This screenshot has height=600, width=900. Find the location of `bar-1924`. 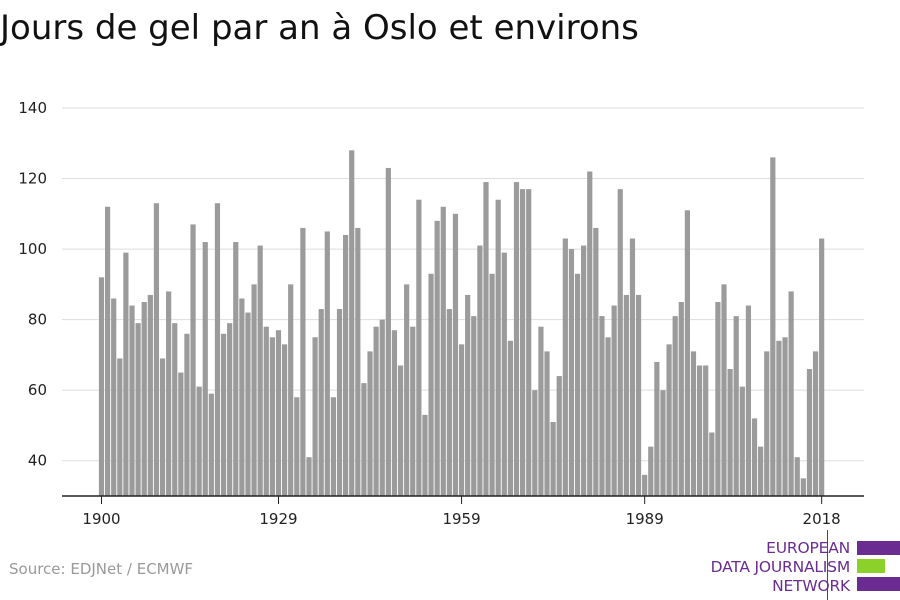

bar-1924 is located at coordinates (248, 404).